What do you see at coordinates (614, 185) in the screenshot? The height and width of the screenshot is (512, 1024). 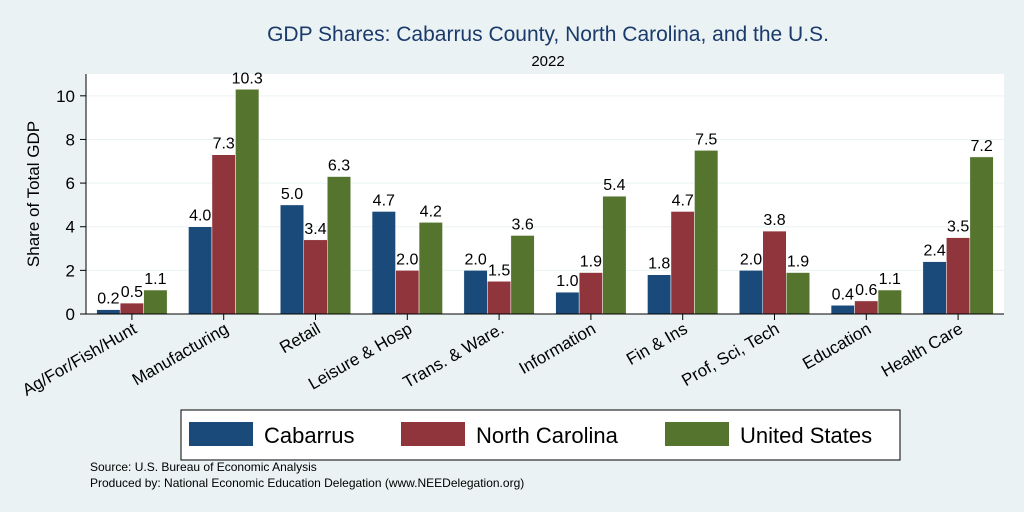 I see `bar-value-label: 5.4` at bounding box center [614, 185].